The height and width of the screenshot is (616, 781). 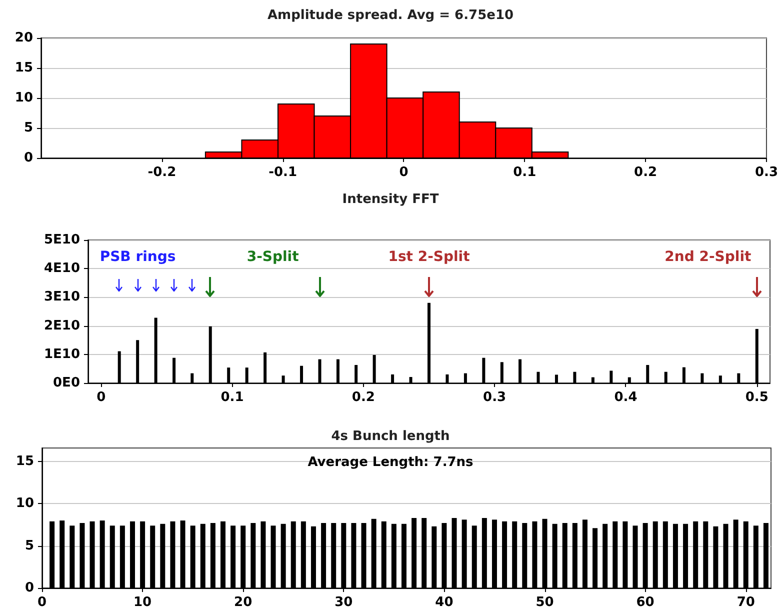 I want to click on x-tick-label: 40, so click(x=444, y=602).